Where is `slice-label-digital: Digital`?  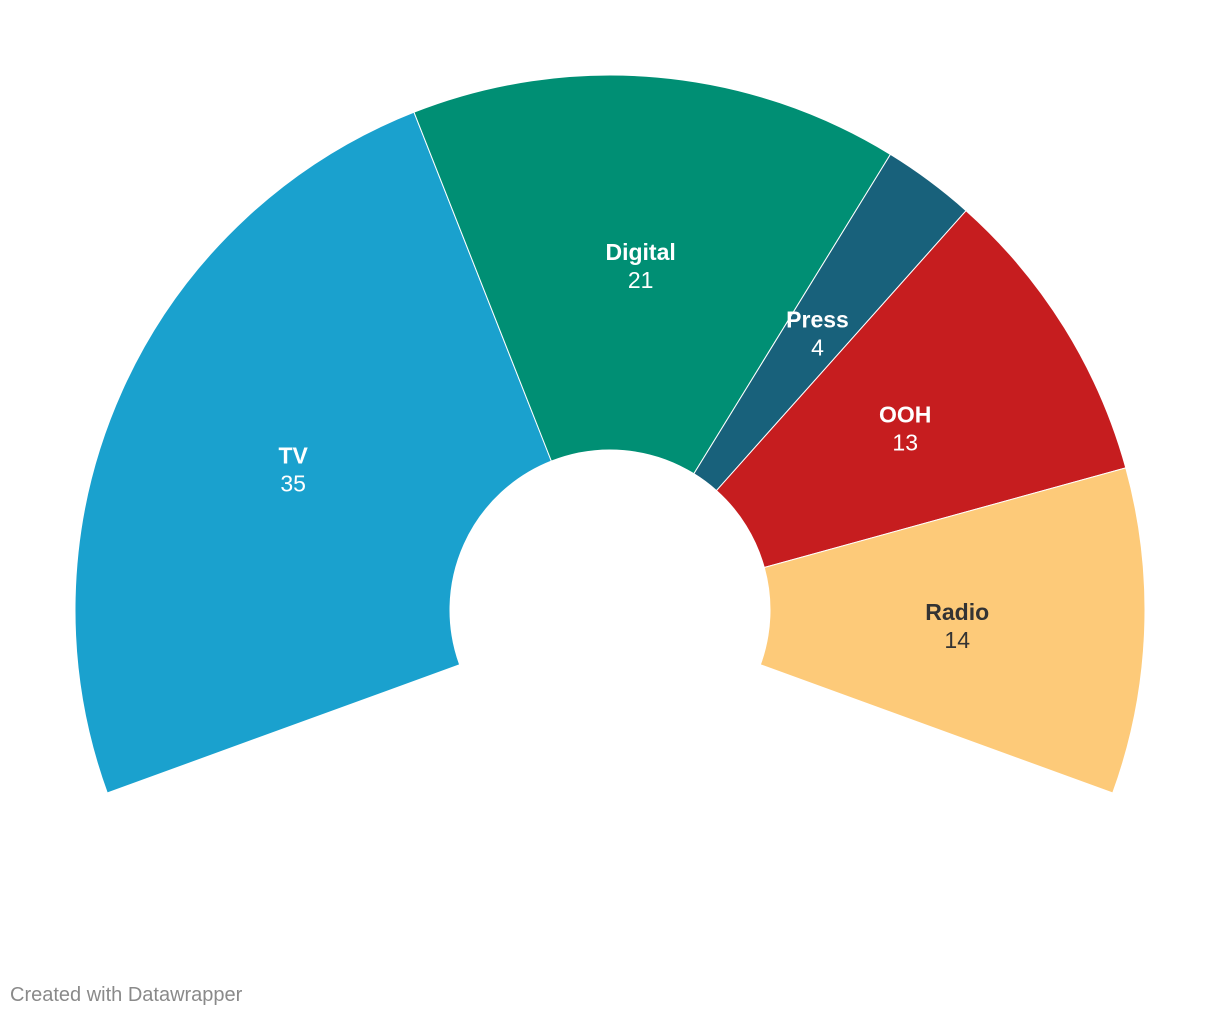 slice-label-digital: Digital is located at coordinates (640, 252).